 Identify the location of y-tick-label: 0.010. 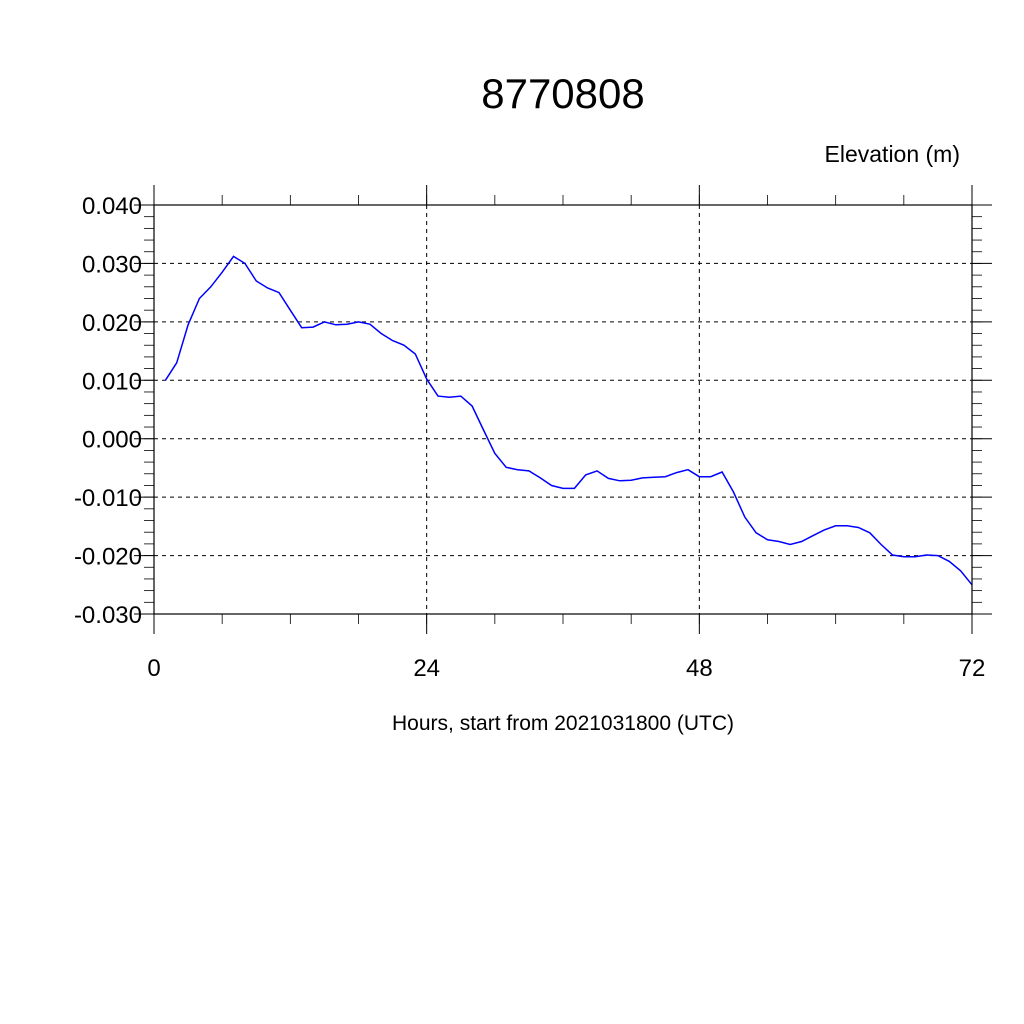
(112, 381).